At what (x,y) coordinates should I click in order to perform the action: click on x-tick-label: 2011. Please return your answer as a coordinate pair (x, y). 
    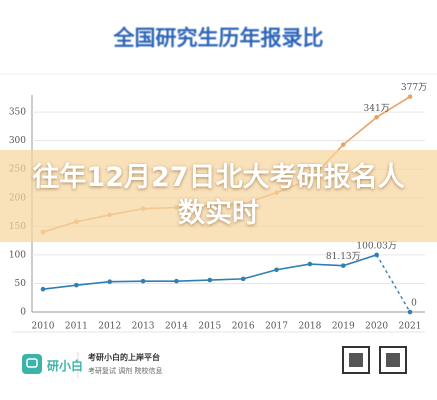
    Looking at the image, I should click on (76, 327).